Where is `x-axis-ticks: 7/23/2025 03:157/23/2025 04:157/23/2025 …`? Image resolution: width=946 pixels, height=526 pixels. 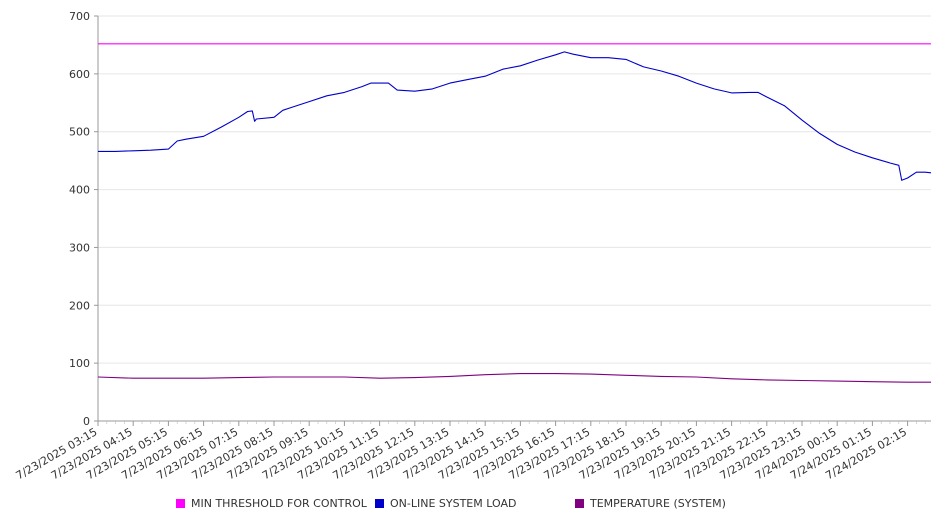 x-axis-ticks: 7/23/2025 03:157/23/2025 04:157/23/2025 … is located at coordinates (470, 451).